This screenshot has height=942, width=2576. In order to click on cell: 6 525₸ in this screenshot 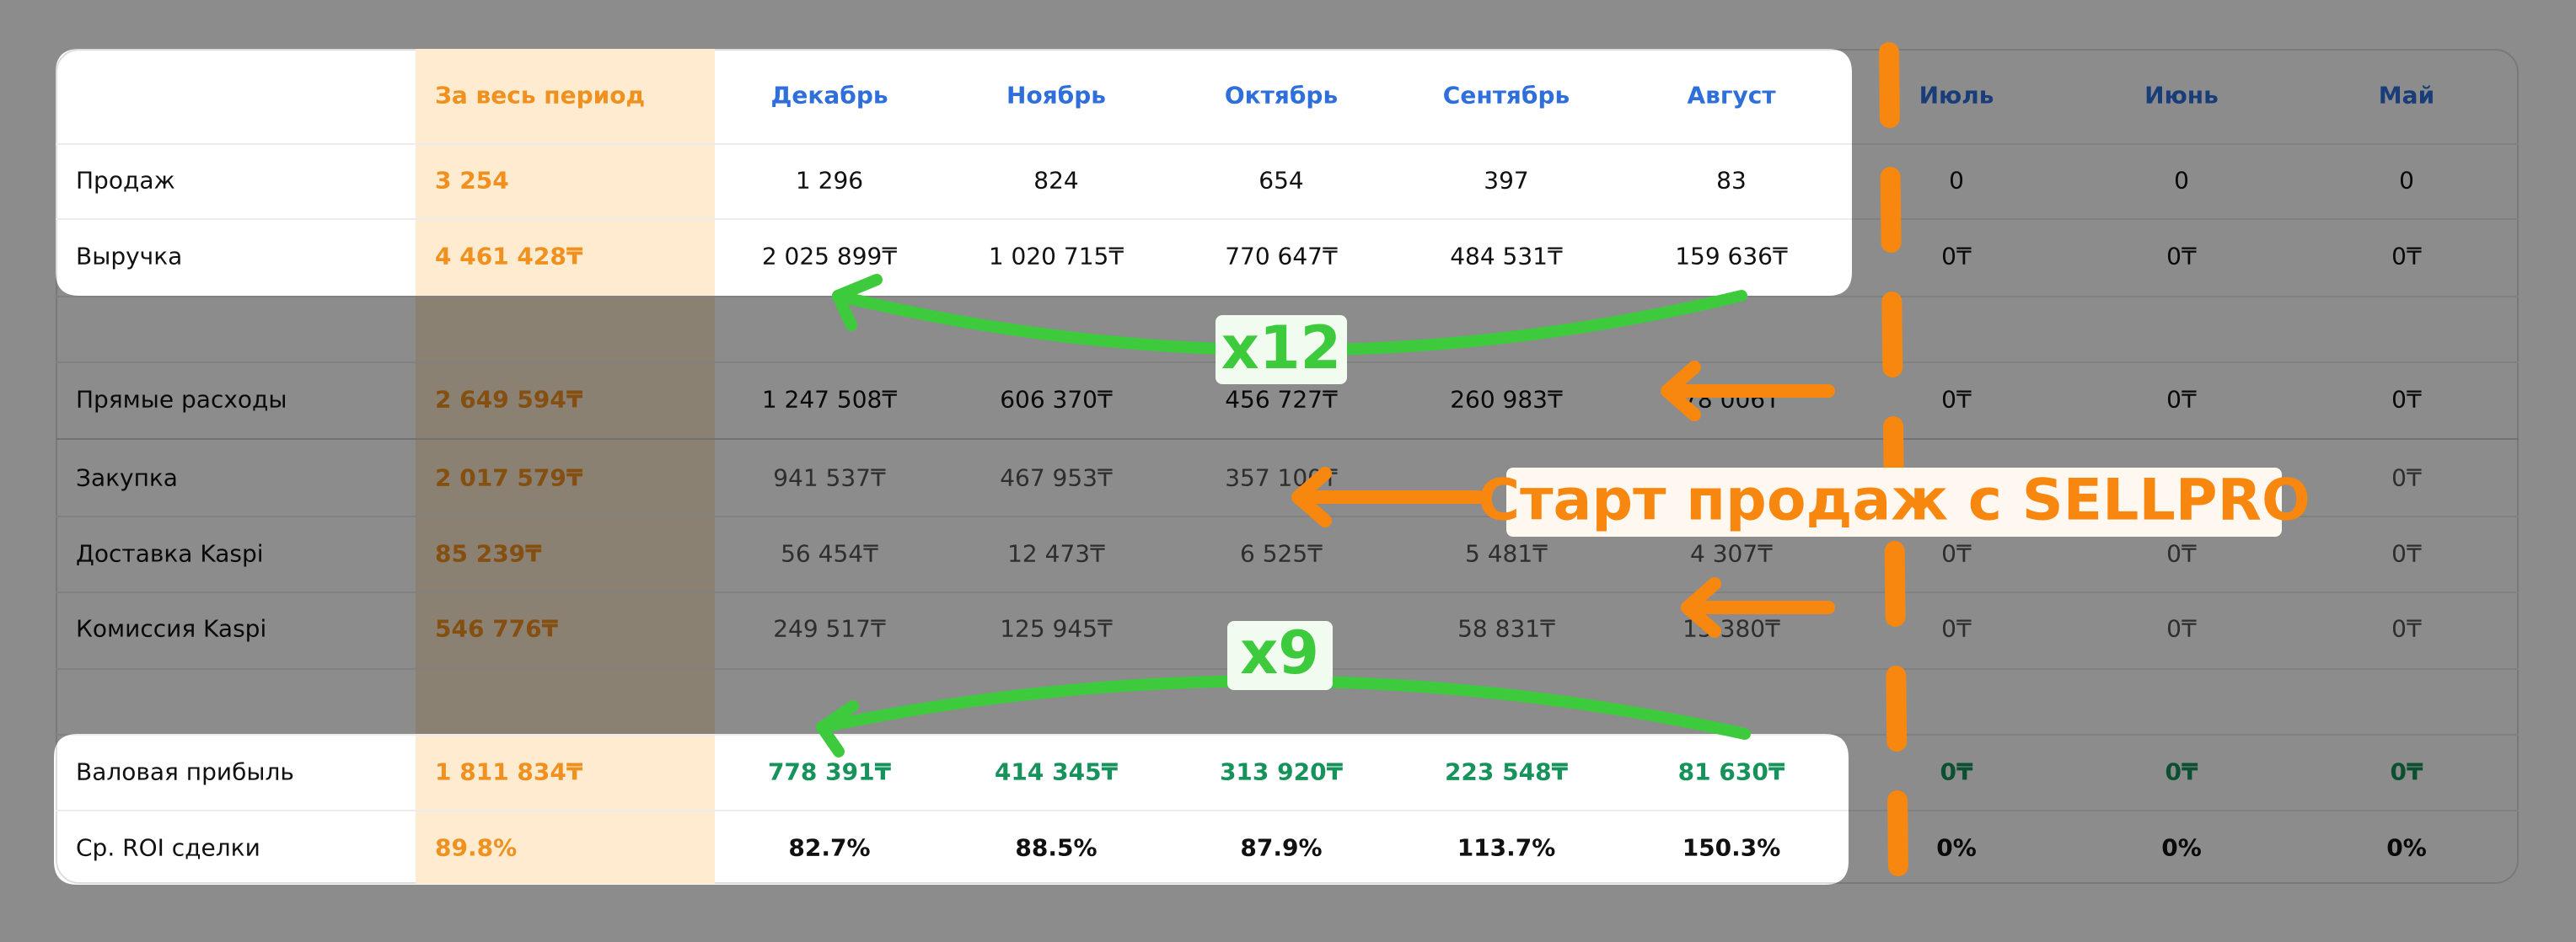, I will do `click(1281, 554)`.